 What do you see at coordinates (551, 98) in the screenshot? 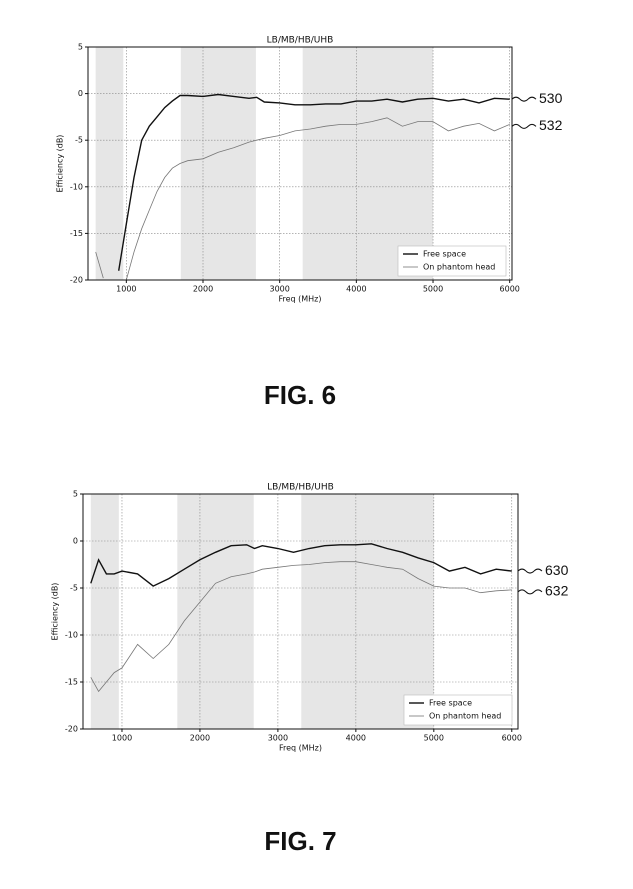
I see `reference-numeral: 530` at bounding box center [551, 98].